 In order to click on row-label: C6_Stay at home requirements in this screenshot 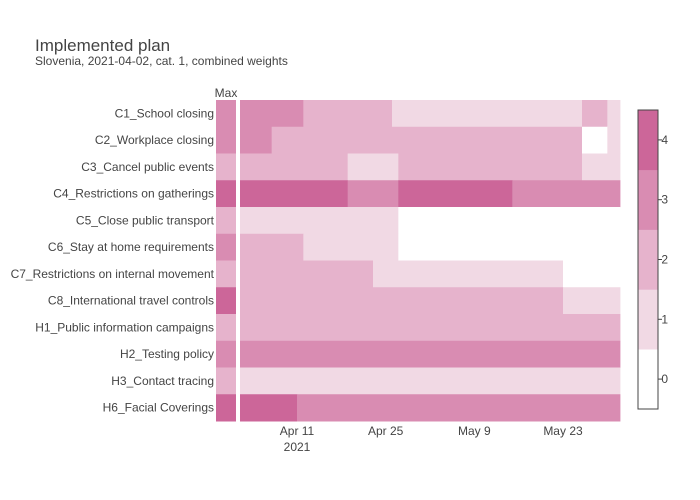, I will do `click(131, 247)`.